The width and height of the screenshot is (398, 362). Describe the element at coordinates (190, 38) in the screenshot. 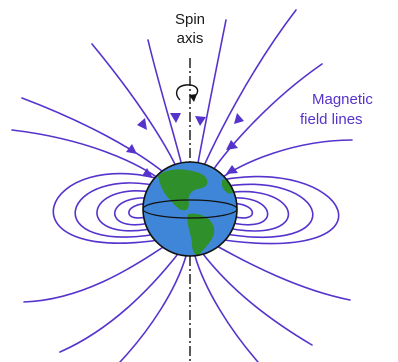

I see `spin-axis-label-line2: axis` at that location.